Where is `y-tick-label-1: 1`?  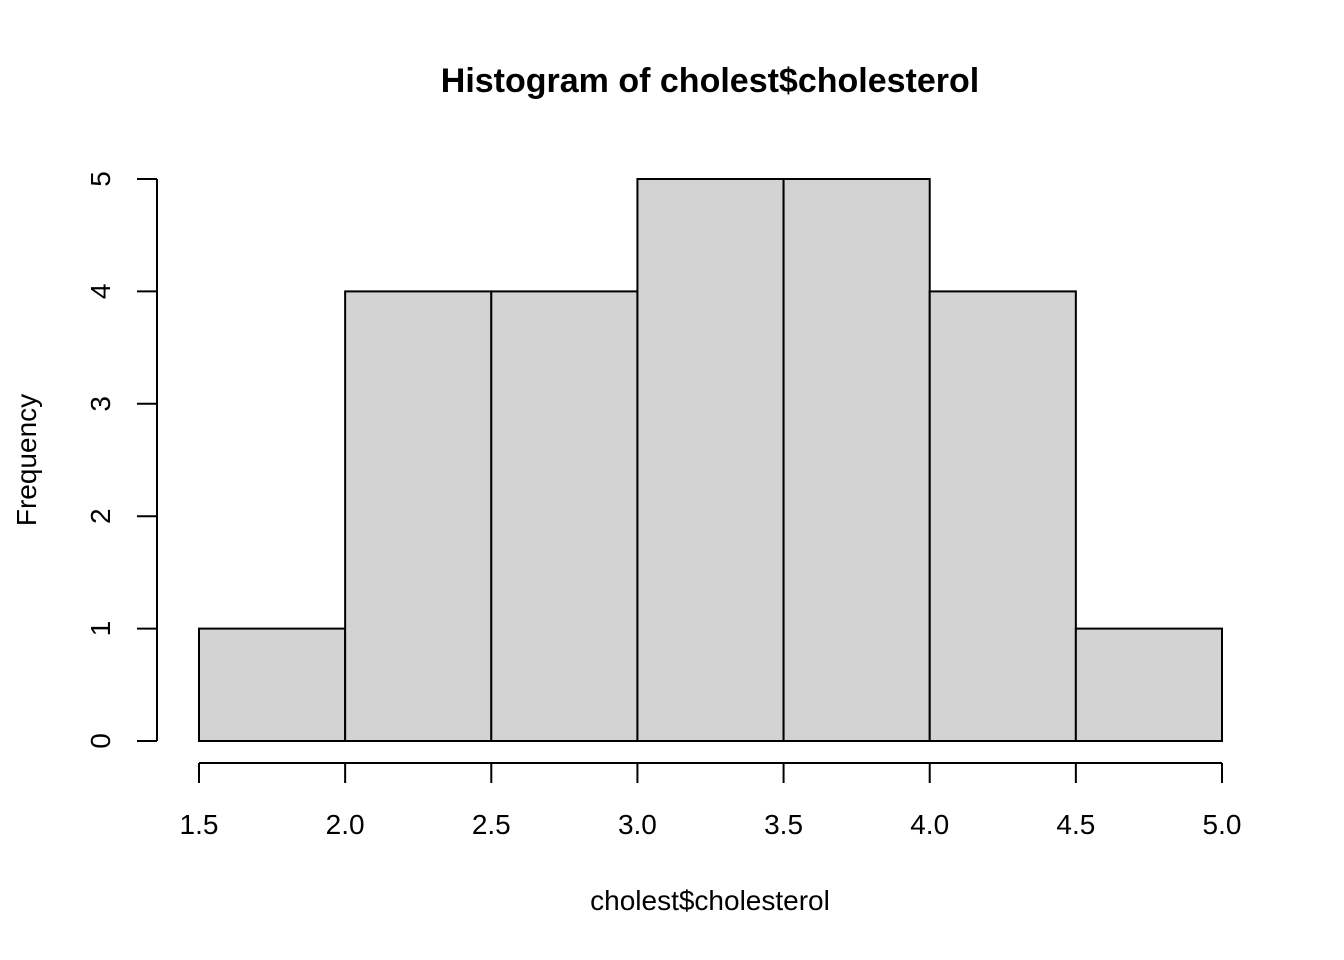
y-tick-label-1: 1 is located at coordinates (100, 629).